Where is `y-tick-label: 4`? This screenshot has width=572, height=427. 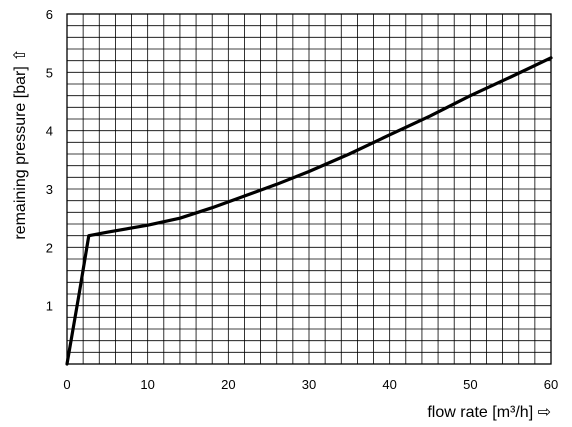
y-tick-label: 4 is located at coordinates (49, 131).